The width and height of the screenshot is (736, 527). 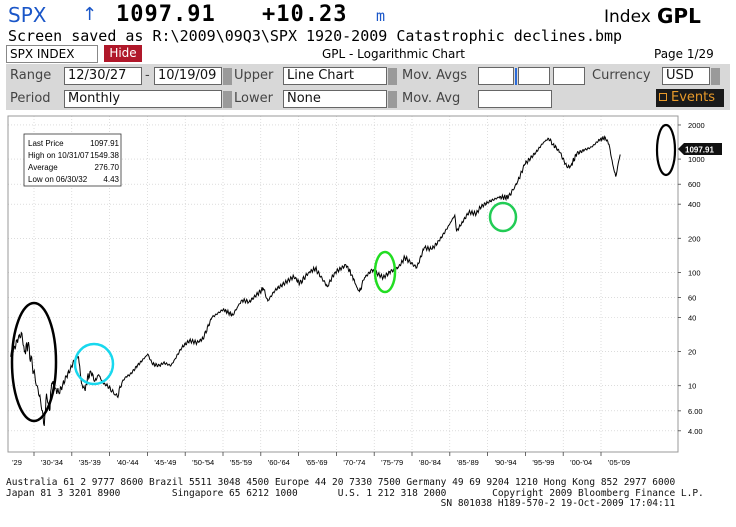 What do you see at coordinates (393, 54) in the screenshot?
I see `chart-title: GPL - Logarithmic Chart` at bounding box center [393, 54].